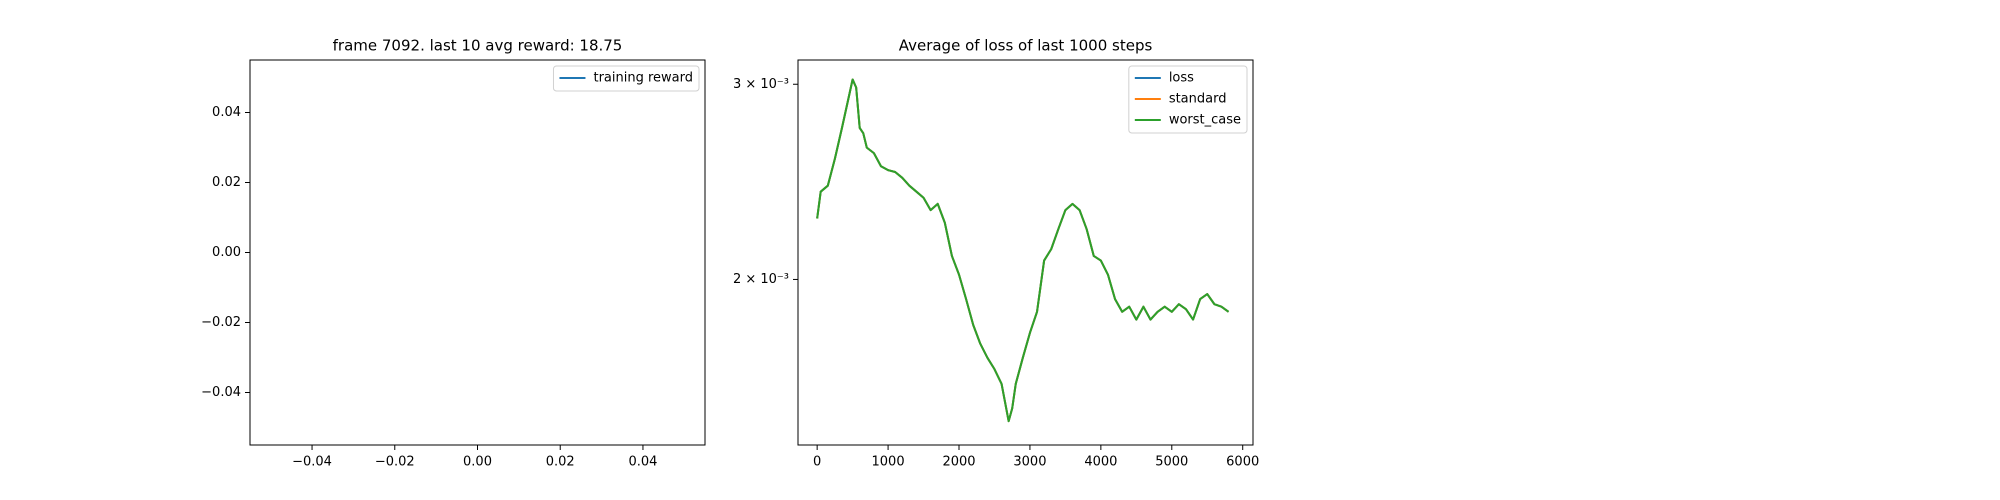  Describe the element at coordinates (1242, 462) in the screenshot. I see `x-tick-label: 6000` at that location.